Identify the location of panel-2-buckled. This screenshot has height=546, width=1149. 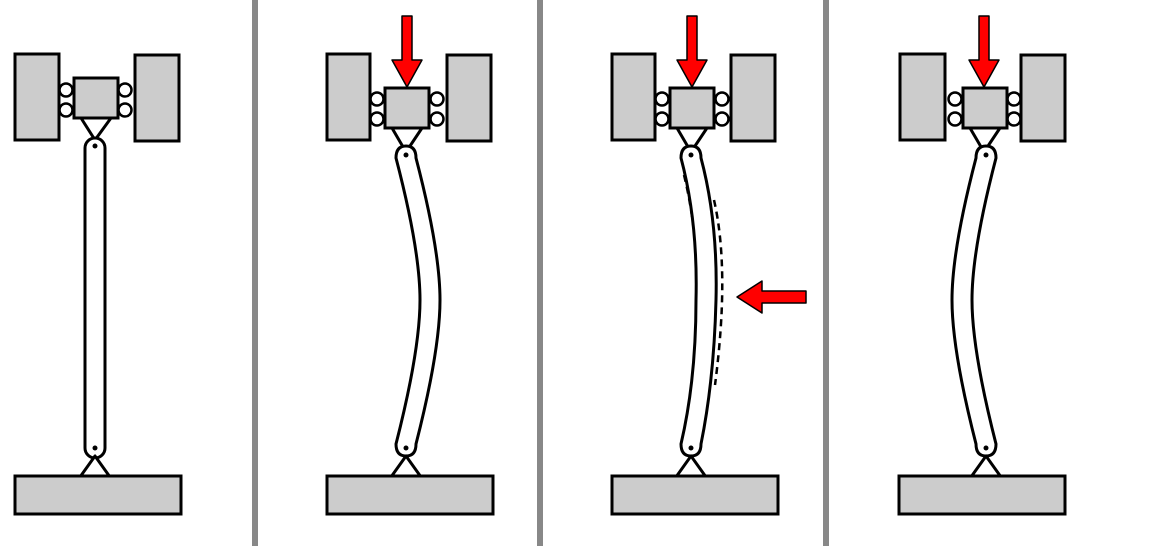
(410, 265).